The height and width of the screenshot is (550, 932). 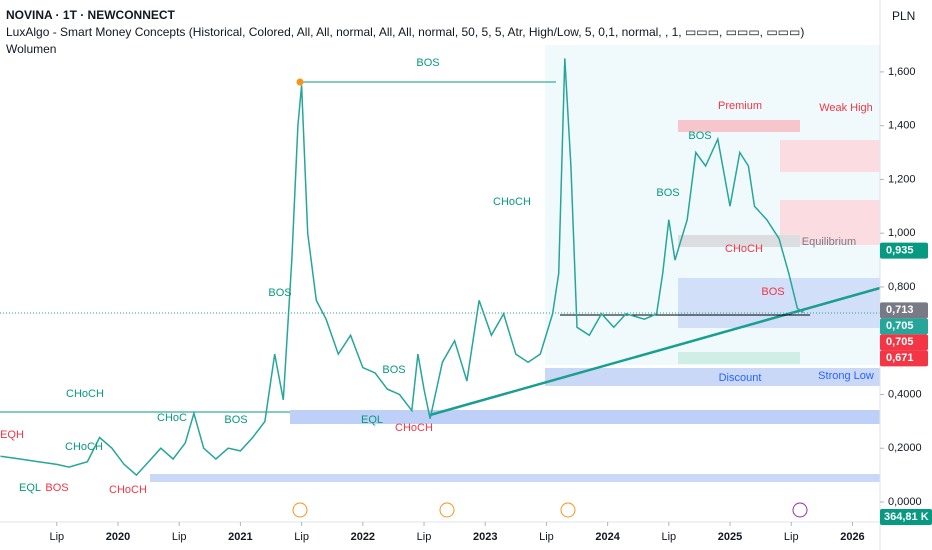 I want to click on y-tick-label: 0,800, so click(x=902, y=287).